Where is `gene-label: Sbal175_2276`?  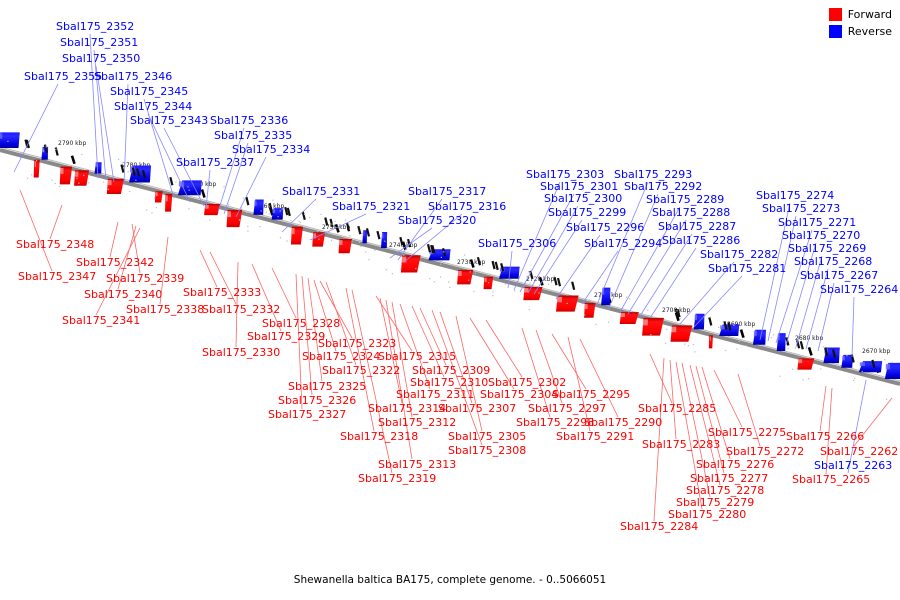
gene-label: Sbal175_2276 is located at coordinates (735, 464).